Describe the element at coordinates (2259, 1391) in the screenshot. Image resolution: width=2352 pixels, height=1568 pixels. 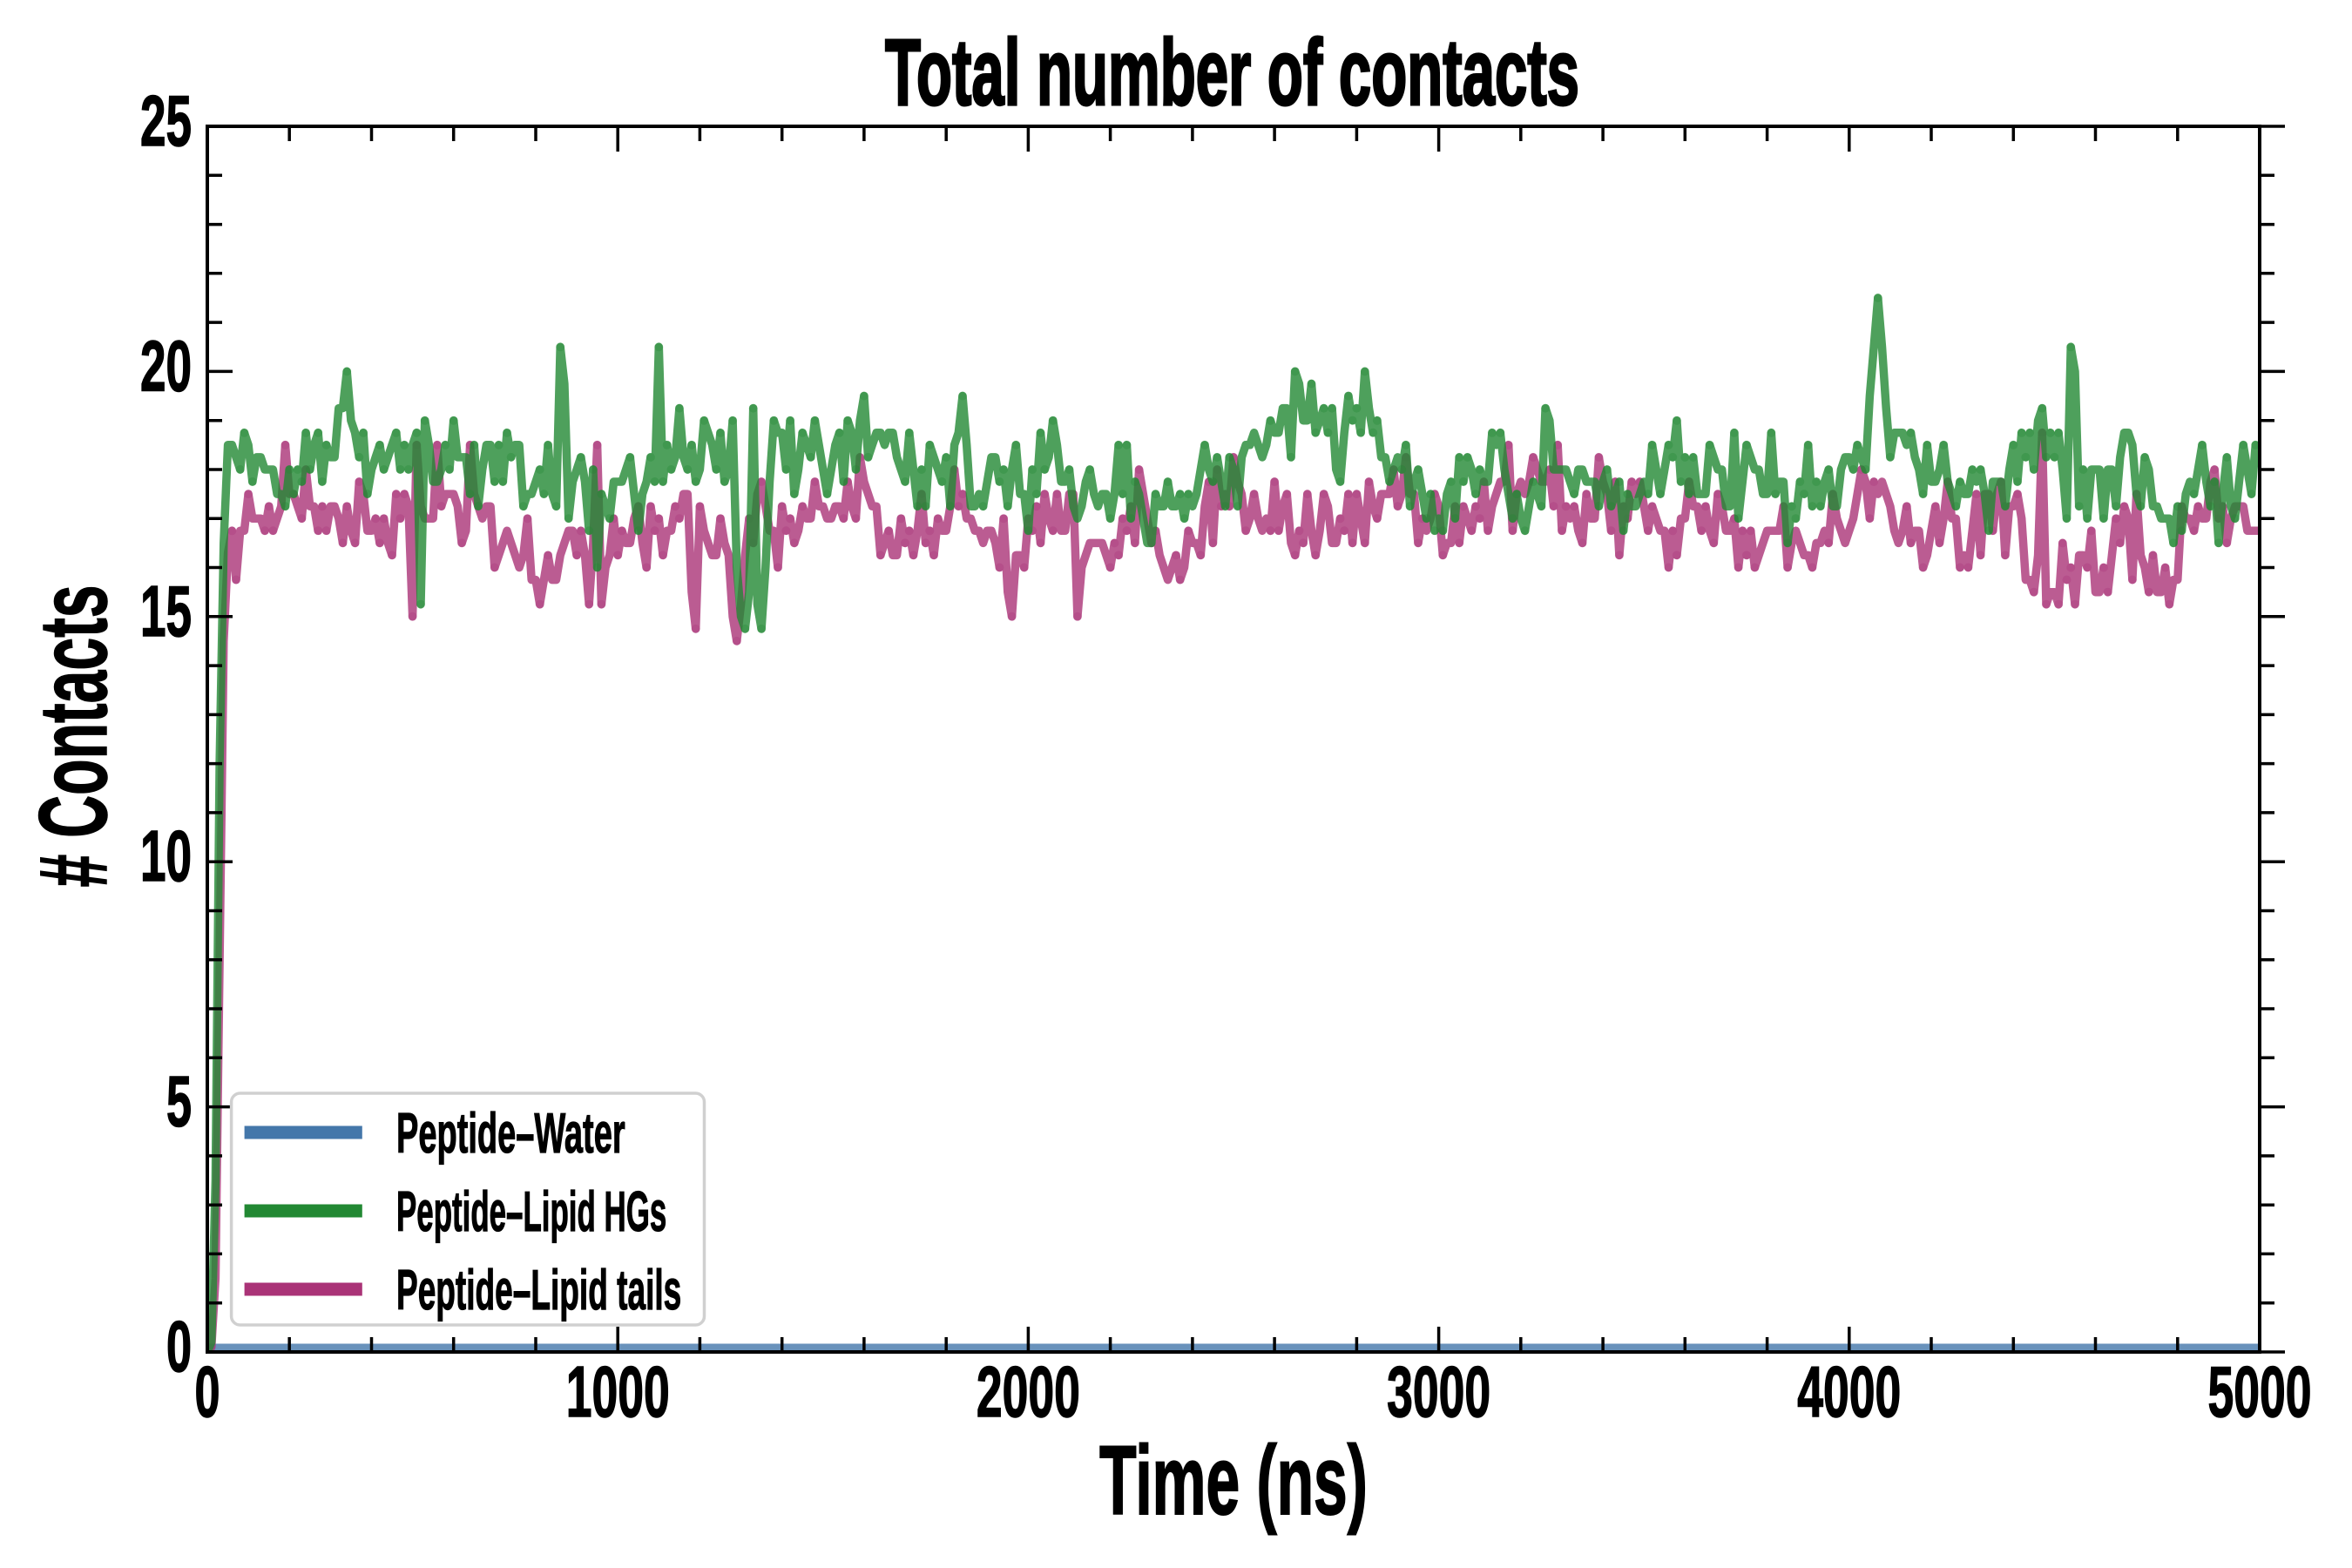
I see `svg-text: 5000` at that location.